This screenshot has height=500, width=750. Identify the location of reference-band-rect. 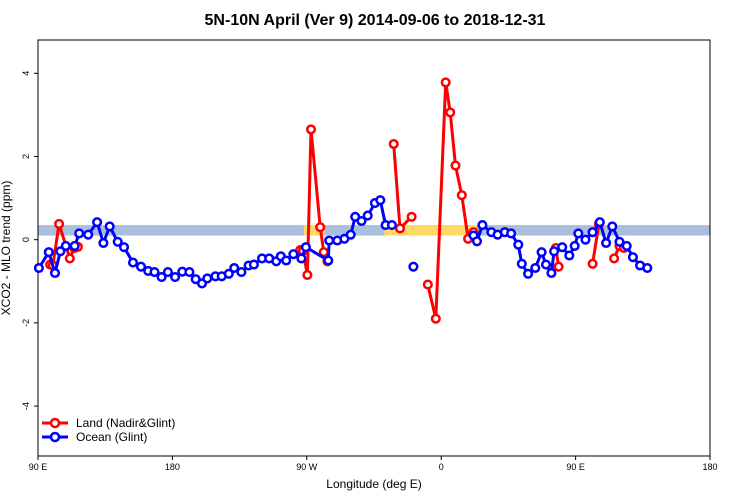
(374, 230).